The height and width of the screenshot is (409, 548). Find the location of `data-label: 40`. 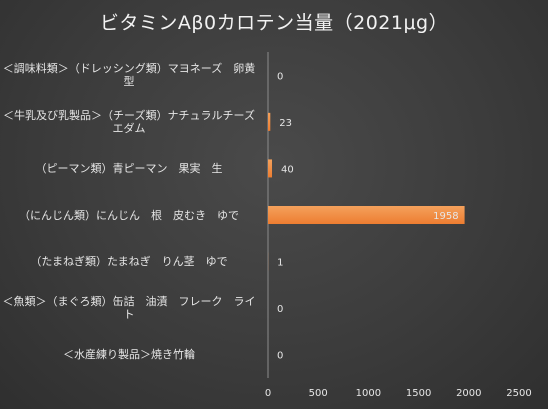

data-label: 40 is located at coordinates (287, 169).